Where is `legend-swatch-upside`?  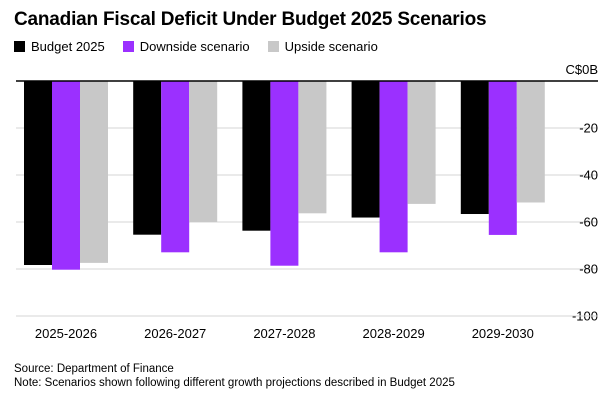
legend-swatch-upside is located at coordinates (273, 46).